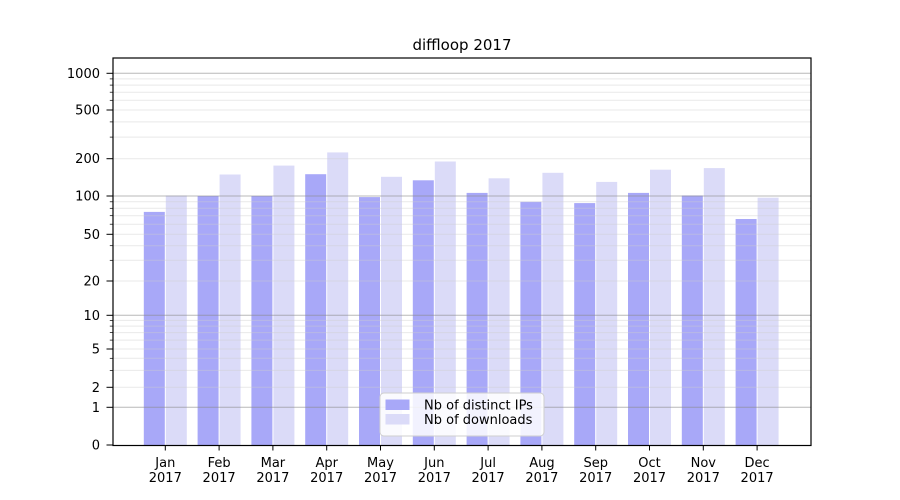  What do you see at coordinates (91, 282) in the screenshot?
I see `y-tick-label: 20` at bounding box center [91, 282].